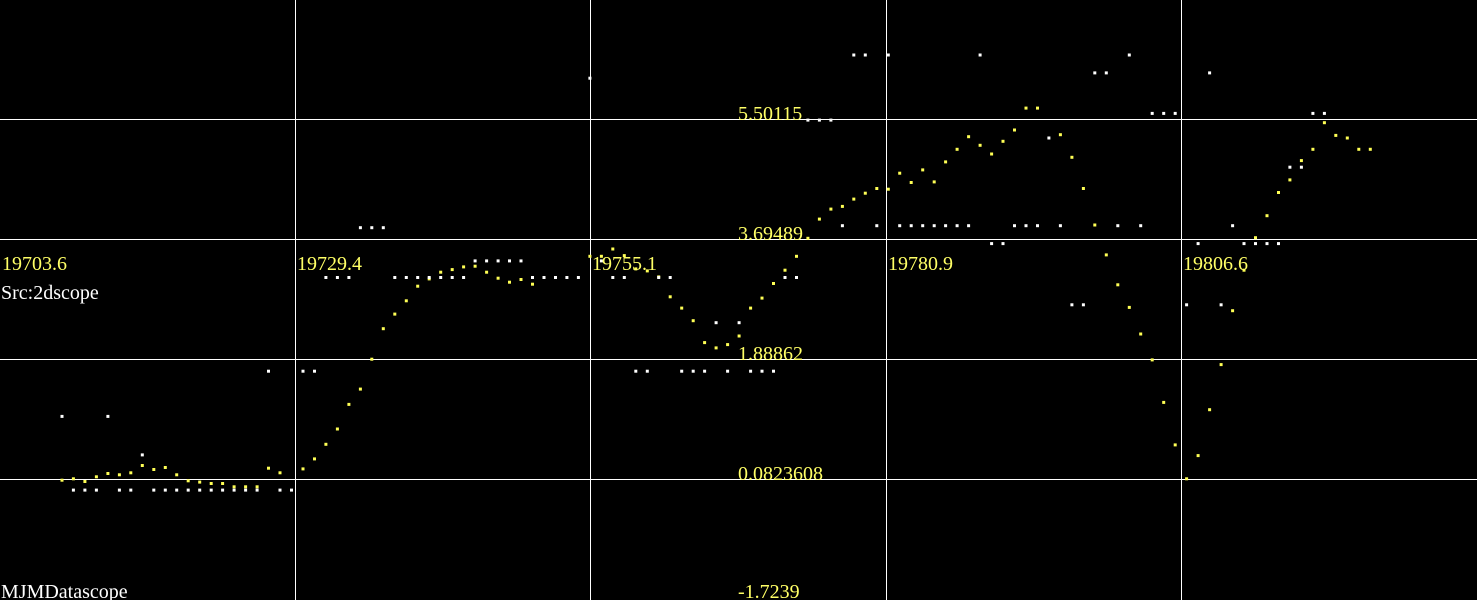  Describe the element at coordinates (64, 590) in the screenshot. I see `brand-label: MJMDatascope` at that location.